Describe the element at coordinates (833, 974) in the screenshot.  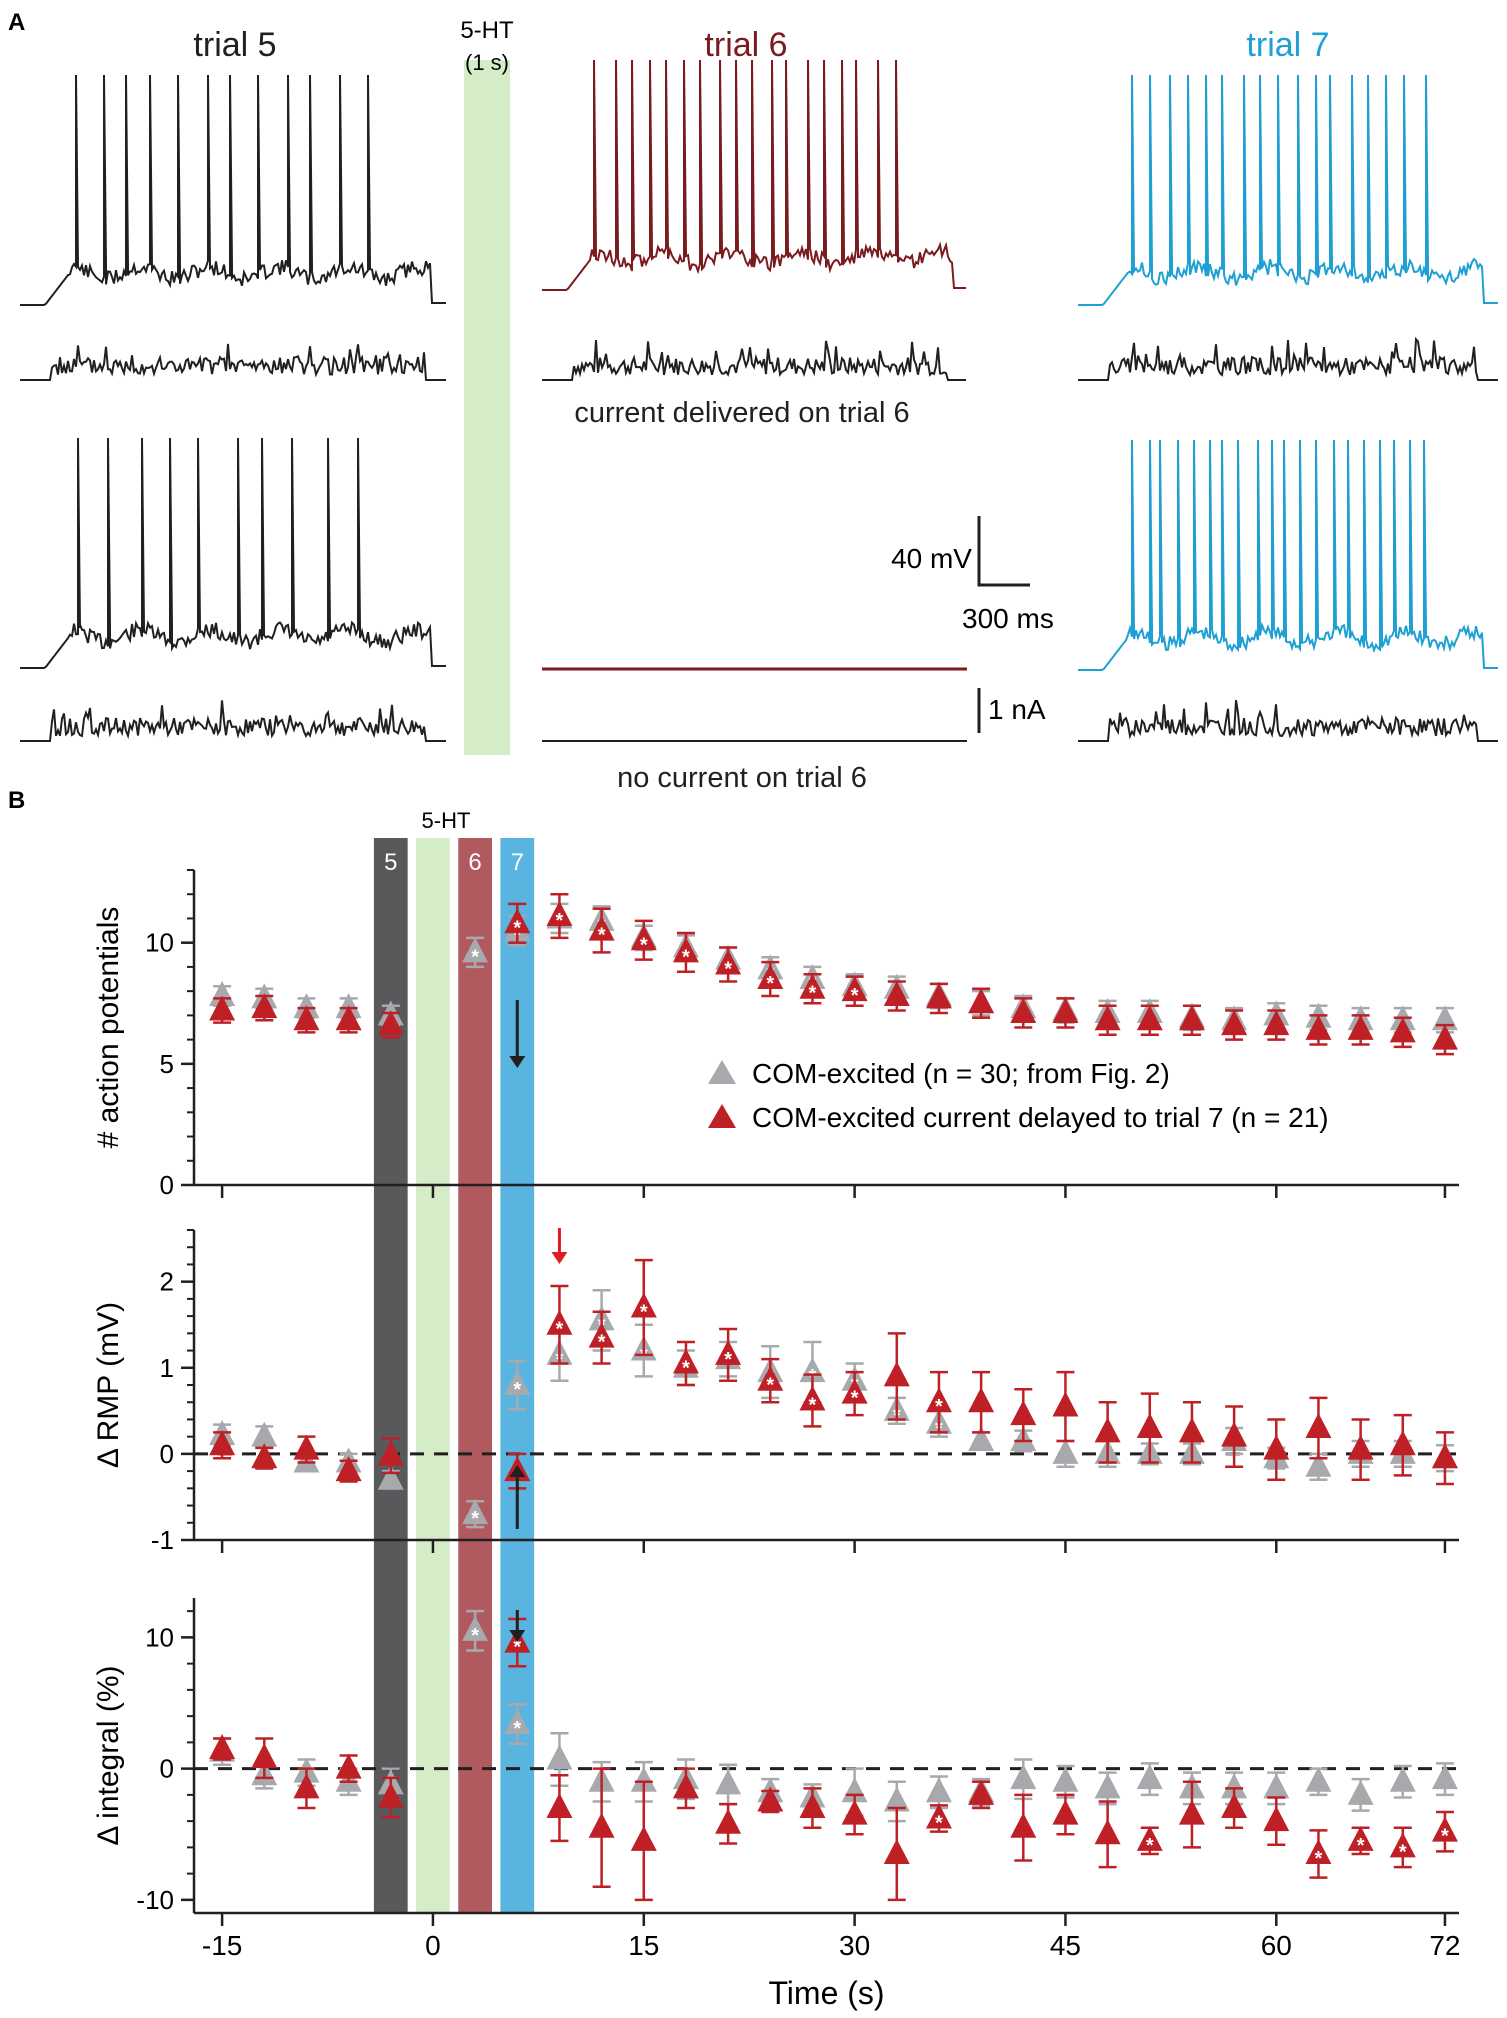
I see `series-red-action-potentials: * * * * * * * * *` at that location.